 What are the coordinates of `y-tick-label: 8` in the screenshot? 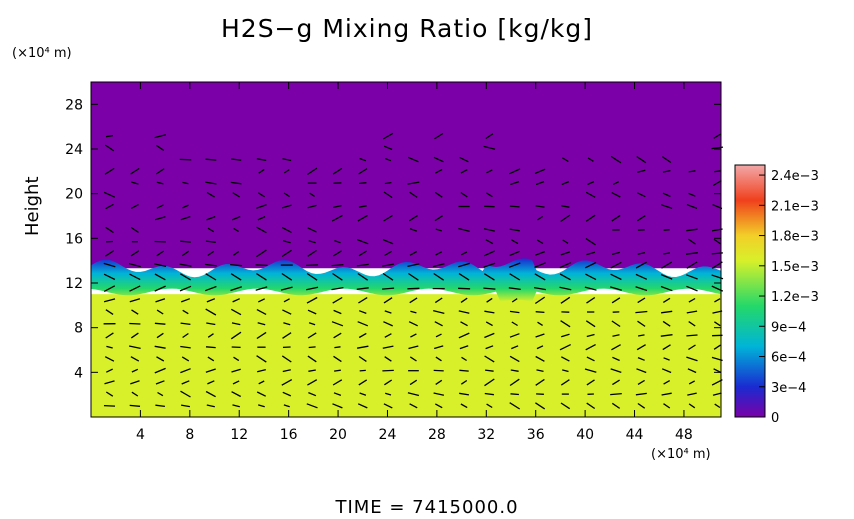 It's located at (78, 329).